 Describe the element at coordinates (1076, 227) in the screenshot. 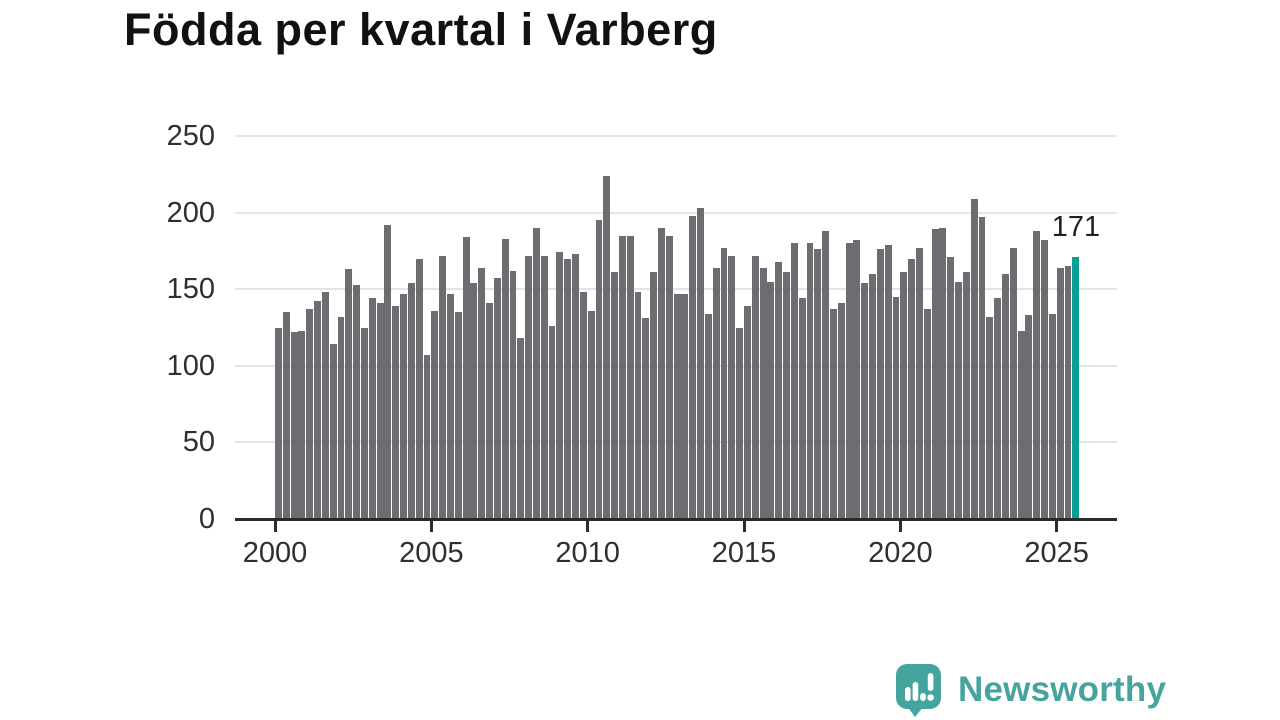

I see `highlight-value-label: 171` at that location.